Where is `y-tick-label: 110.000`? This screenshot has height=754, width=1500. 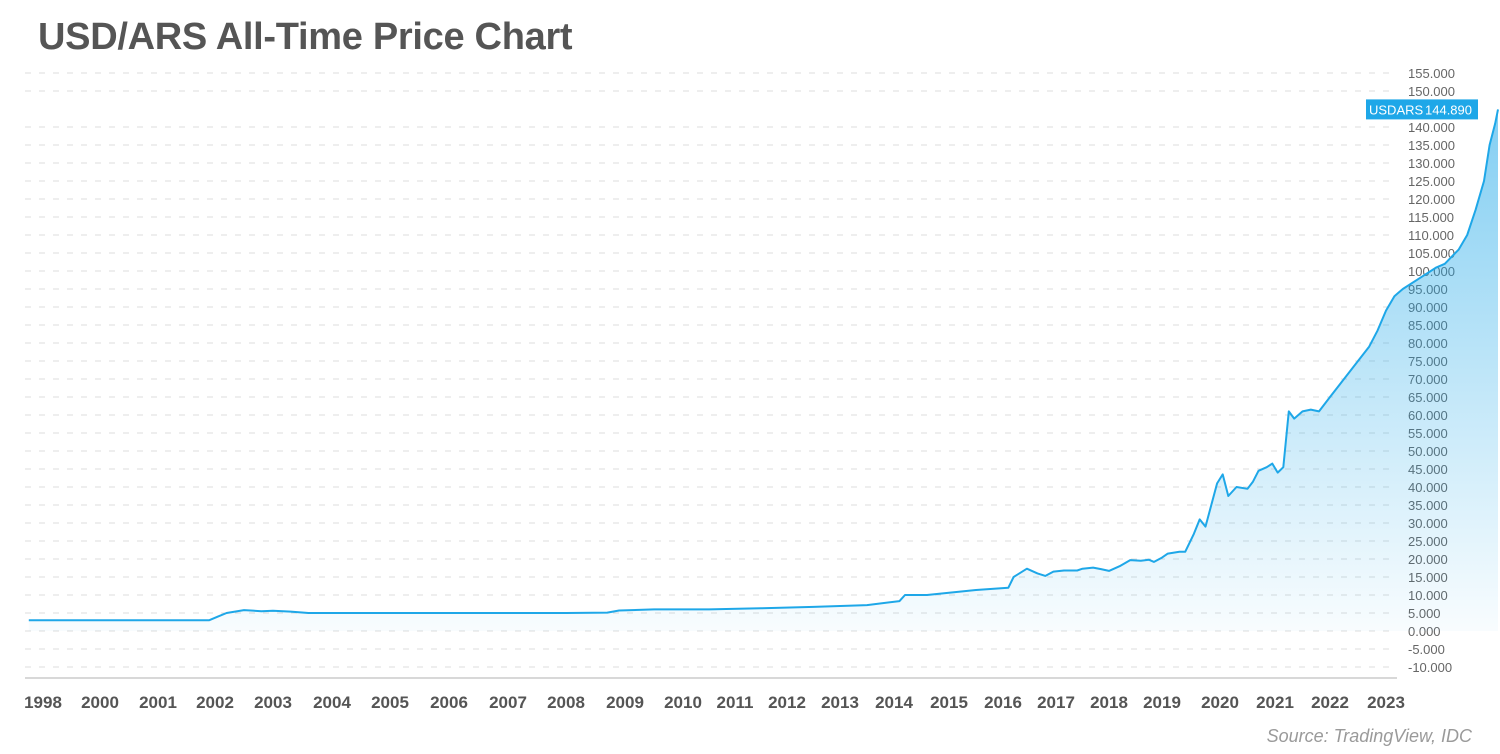 y-tick-label: 110.000 is located at coordinates (1431, 235).